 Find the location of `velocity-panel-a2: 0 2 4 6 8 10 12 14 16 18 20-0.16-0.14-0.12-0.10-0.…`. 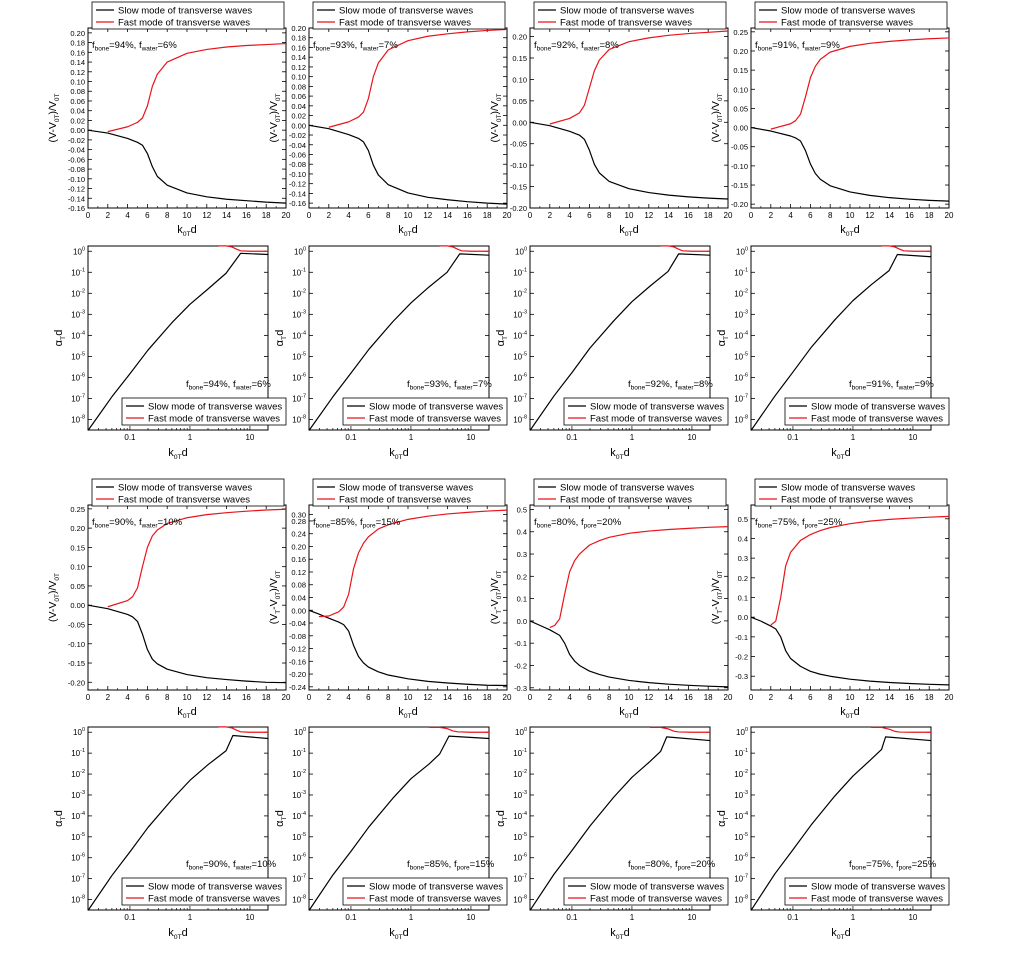

velocity-panel-a2: 0 2 4 6 8 10 12 14 16 18 20-0.16-0.14-0.12-0.10-0.… is located at coordinates (390, 119).